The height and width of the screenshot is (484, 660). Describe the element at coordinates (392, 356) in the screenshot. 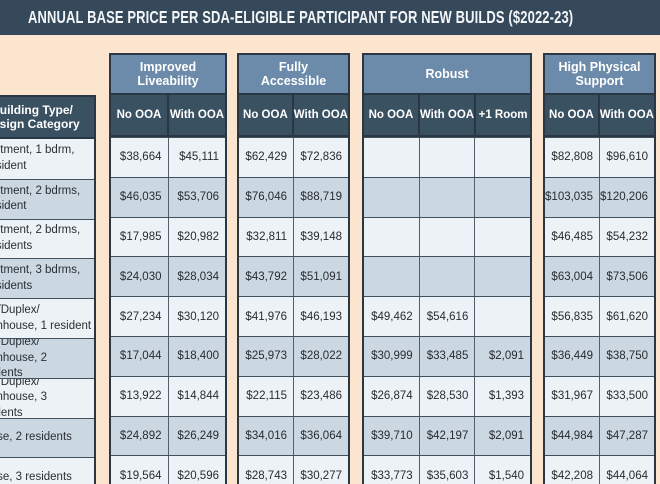

I see `price-cell: $30,999` at that location.